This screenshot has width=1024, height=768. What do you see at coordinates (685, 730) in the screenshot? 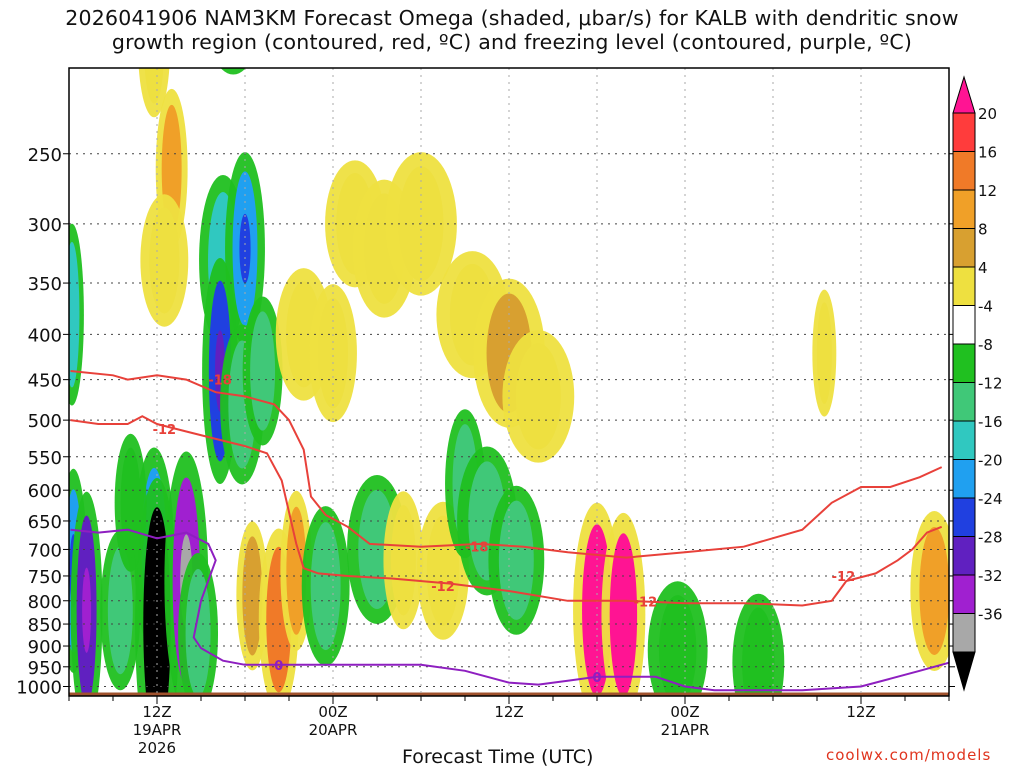
I see `x-tick-label: 21APR` at bounding box center [685, 730].